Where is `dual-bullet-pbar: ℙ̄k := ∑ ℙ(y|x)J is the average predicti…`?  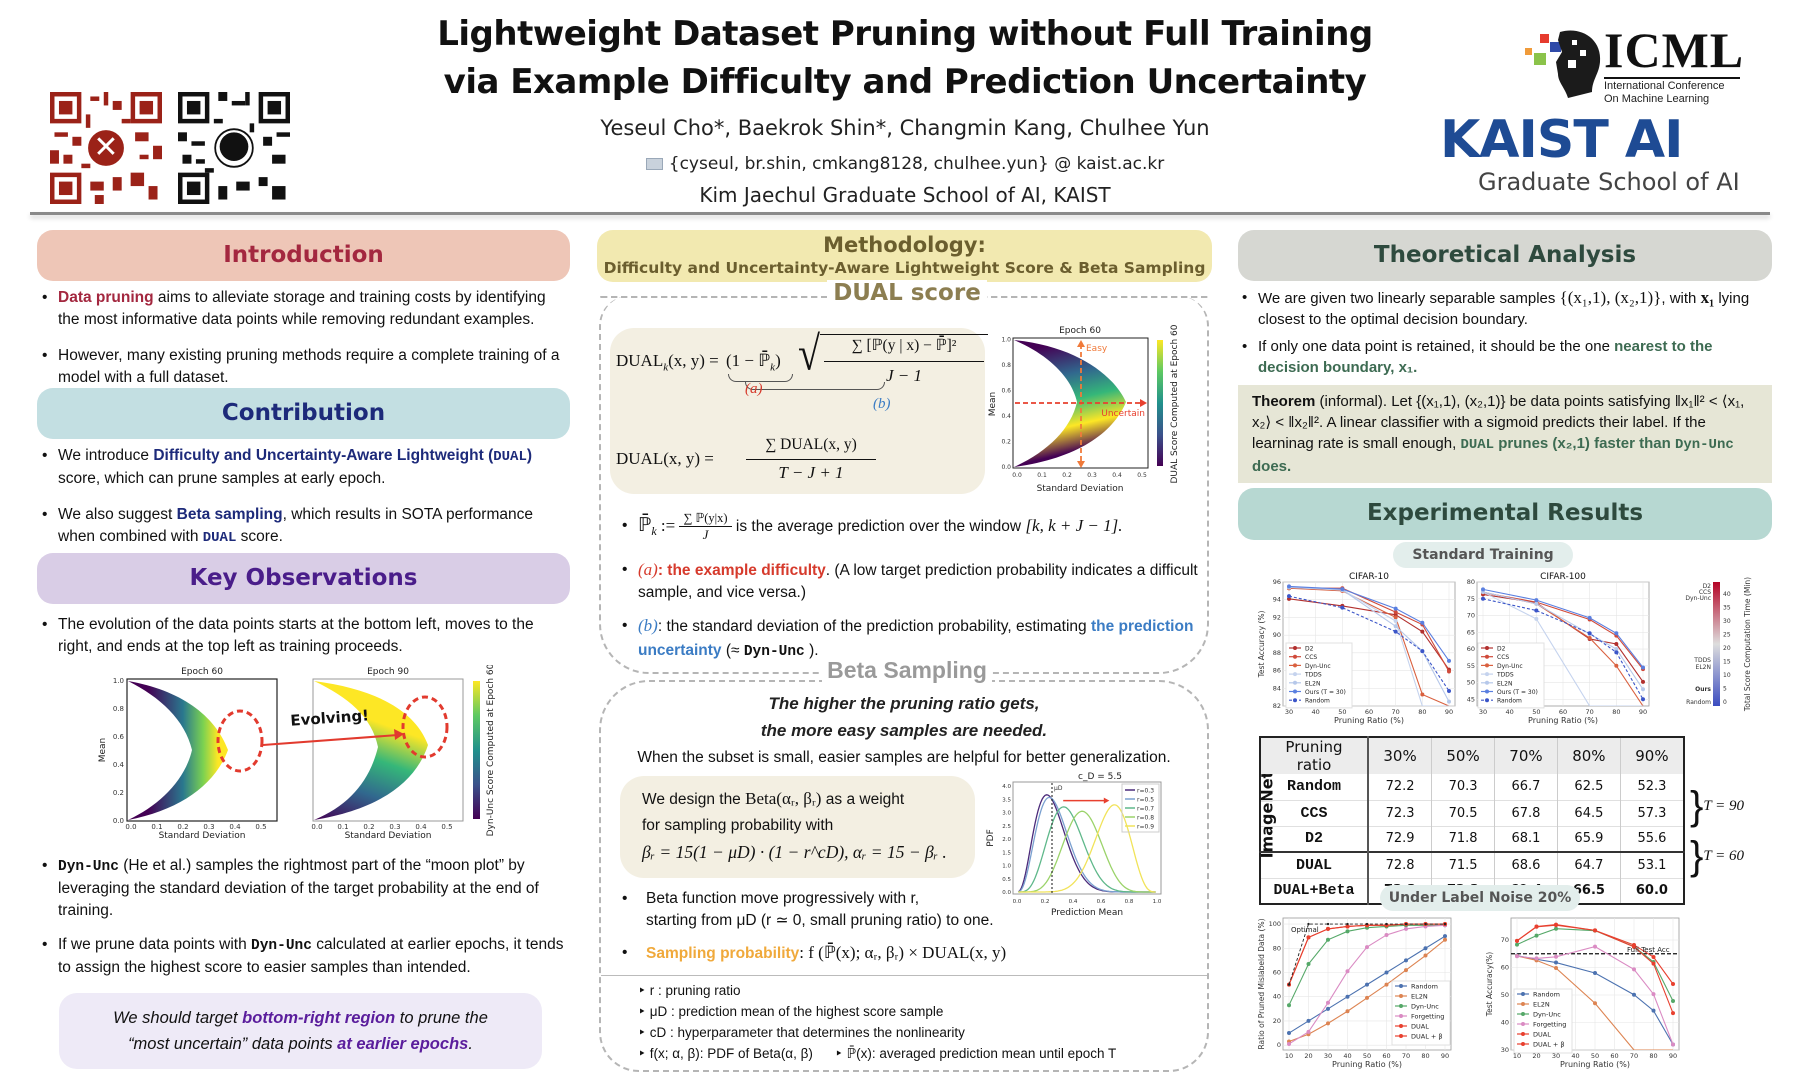
dual-bullet-pbar: ℙ̄k := ∑ ℙ(y|x)J is the average predicti… is located at coordinates (912, 528).